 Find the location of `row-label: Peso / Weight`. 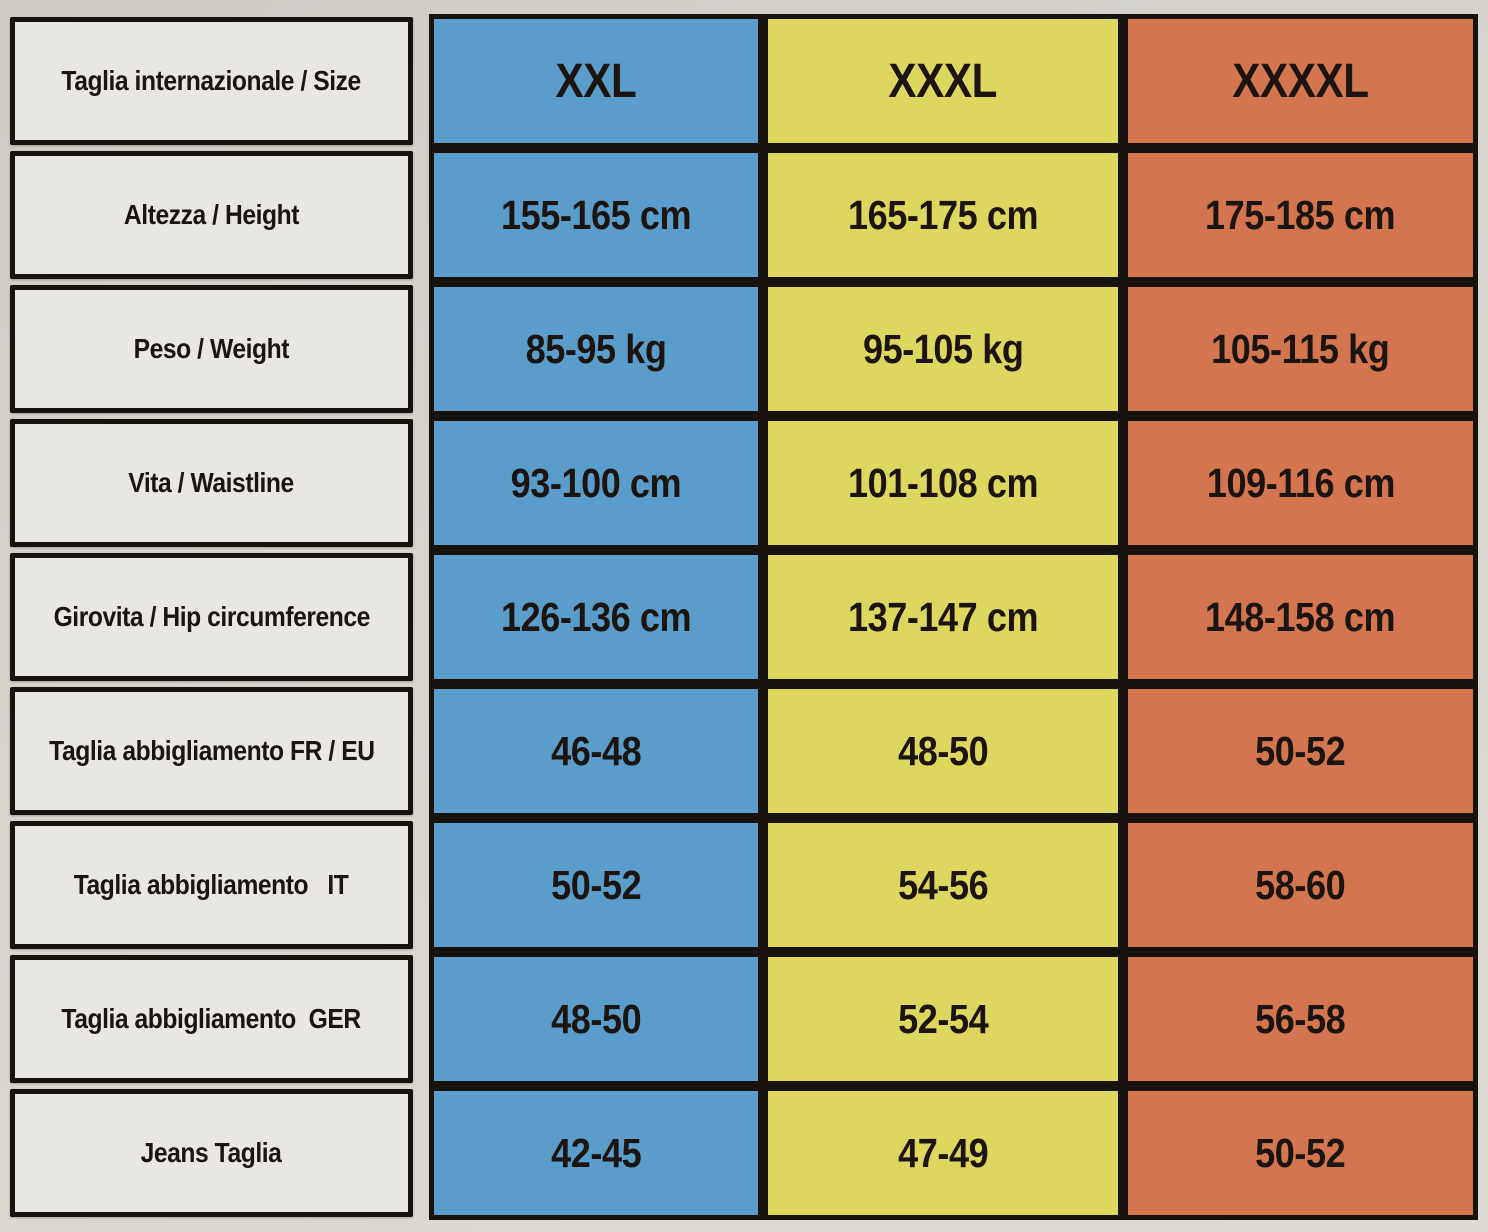

row-label: Peso / Weight is located at coordinates (211, 349).